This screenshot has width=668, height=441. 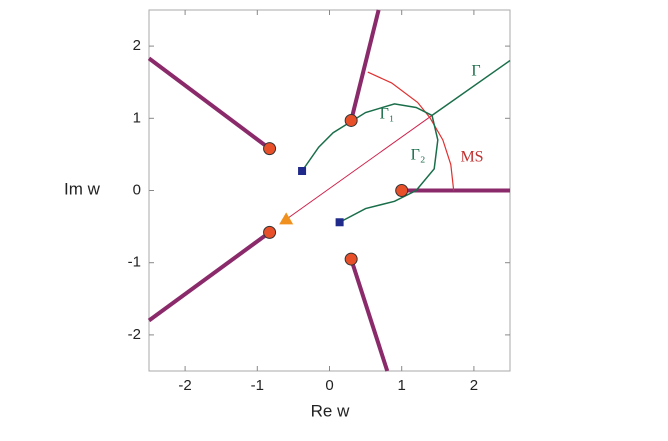 I want to click on y-tick-label: 1, so click(x=137, y=117).